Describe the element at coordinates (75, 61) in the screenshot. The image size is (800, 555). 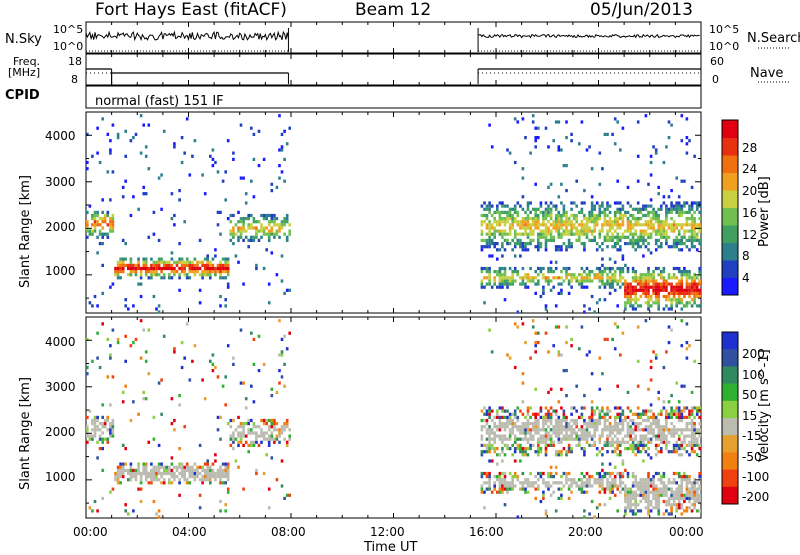
I see `freq-tick-top: 18` at that location.